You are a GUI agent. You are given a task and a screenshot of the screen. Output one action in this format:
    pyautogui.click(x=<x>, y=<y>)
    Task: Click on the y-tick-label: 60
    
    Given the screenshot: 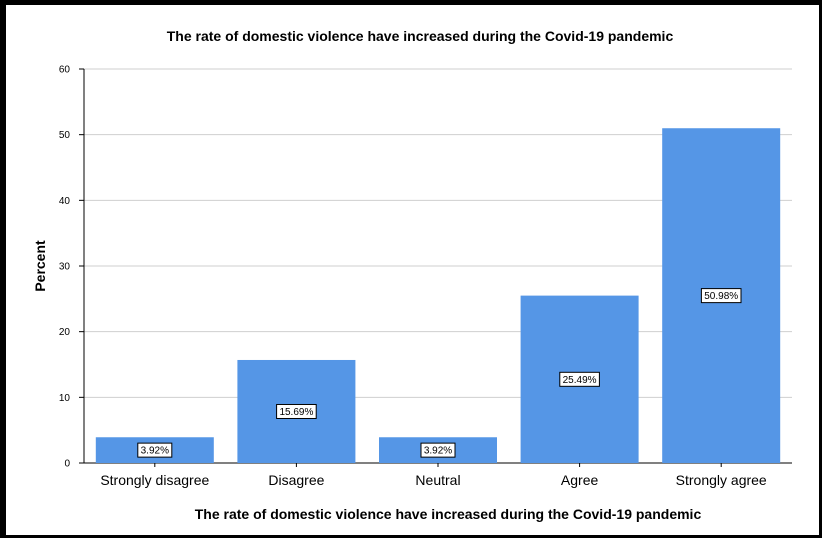 What is the action you would take?
    pyautogui.click(x=65, y=70)
    